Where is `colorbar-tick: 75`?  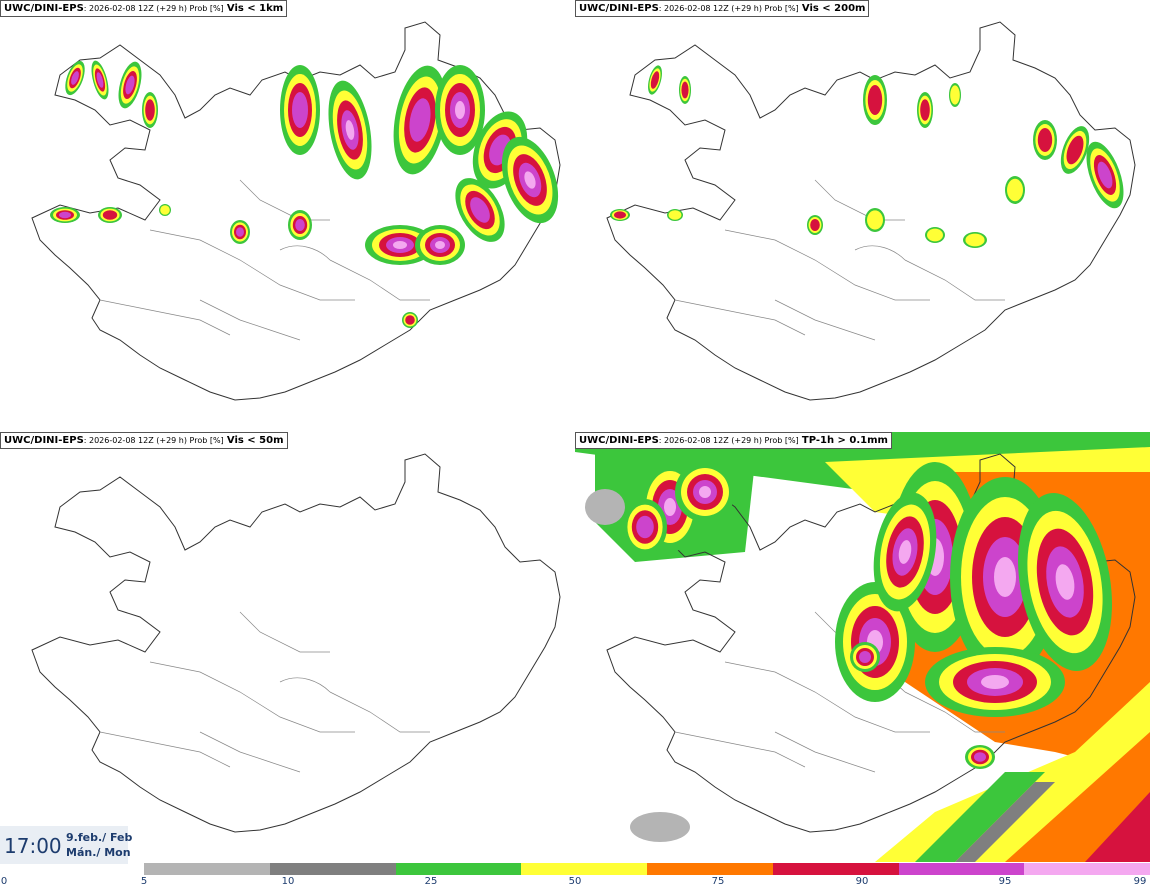 colorbar-tick: 75 is located at coordinates (718, 881).